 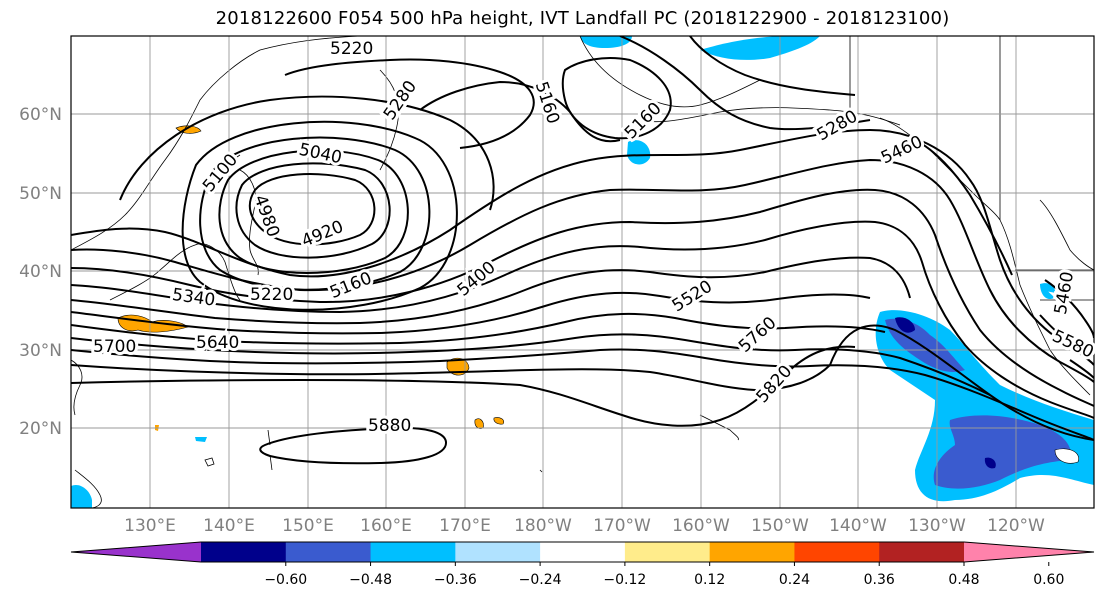 I want to click on contour-label: 5640, so click(x=217, y=343).